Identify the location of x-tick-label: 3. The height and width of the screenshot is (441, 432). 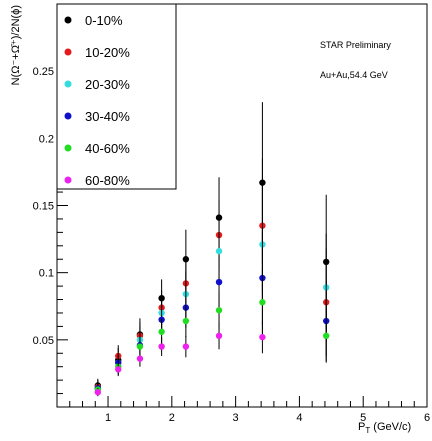
(236, 418).